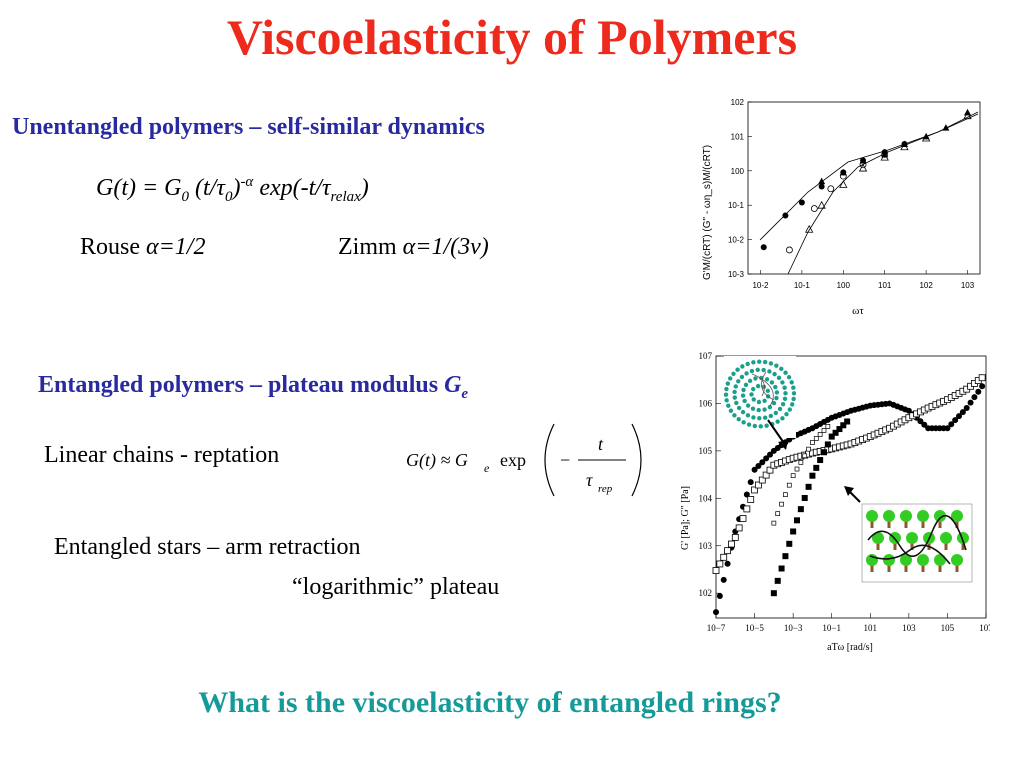  I want to click on chart2-y-tick-label: 103, so click(706, 546).